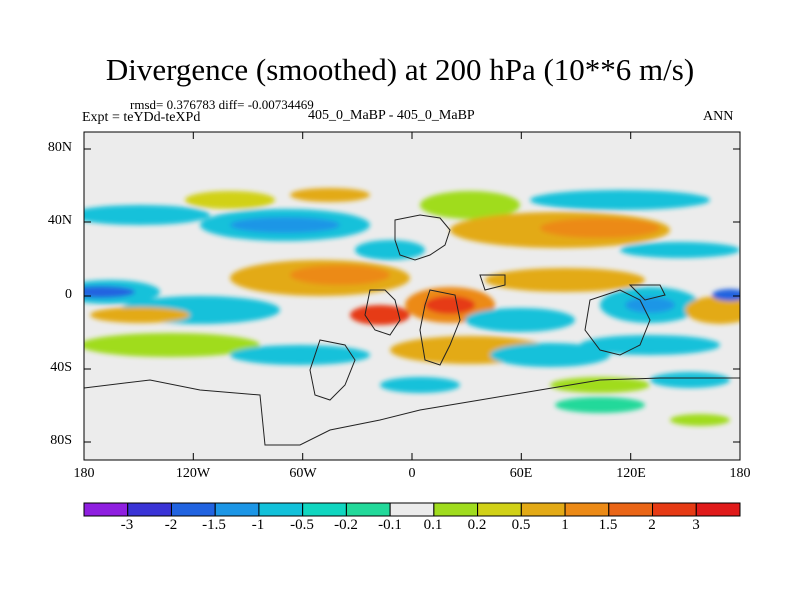 The width and height of the screenshot is (800, 600). I want to click on x-tick-label: 120E, so click(631, 473).